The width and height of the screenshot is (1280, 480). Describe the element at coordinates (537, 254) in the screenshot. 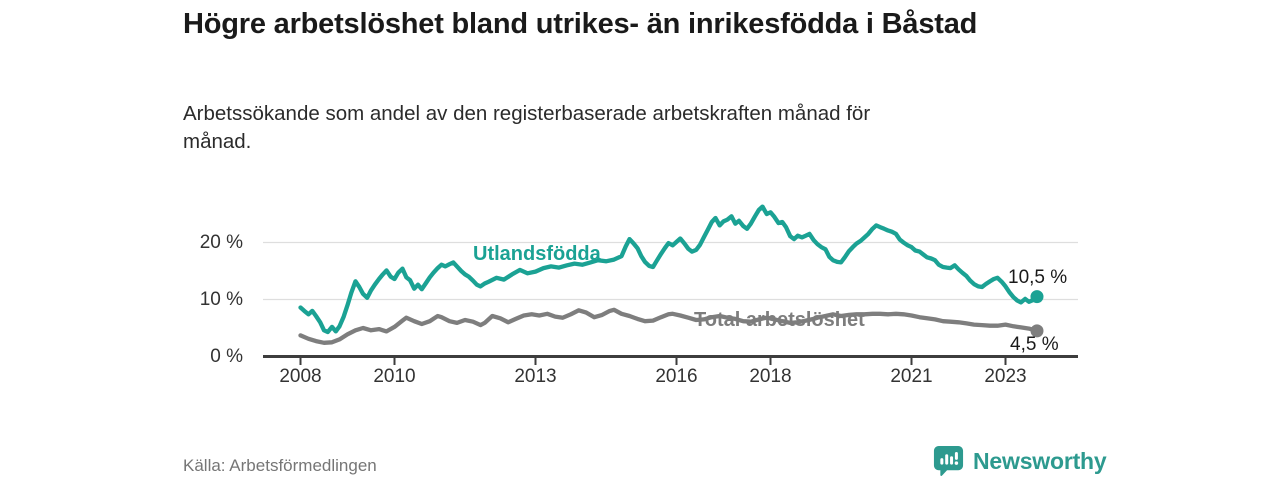

I see `series-label-utlandsfodda: Utlandsfödda` at that location.